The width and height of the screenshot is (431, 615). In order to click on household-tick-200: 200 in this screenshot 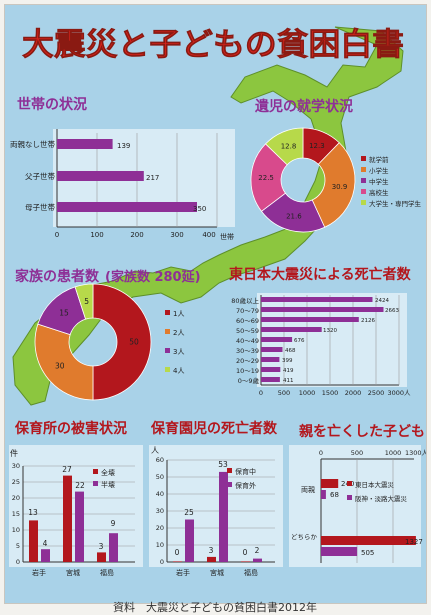, I will do `click(136, 235)`.